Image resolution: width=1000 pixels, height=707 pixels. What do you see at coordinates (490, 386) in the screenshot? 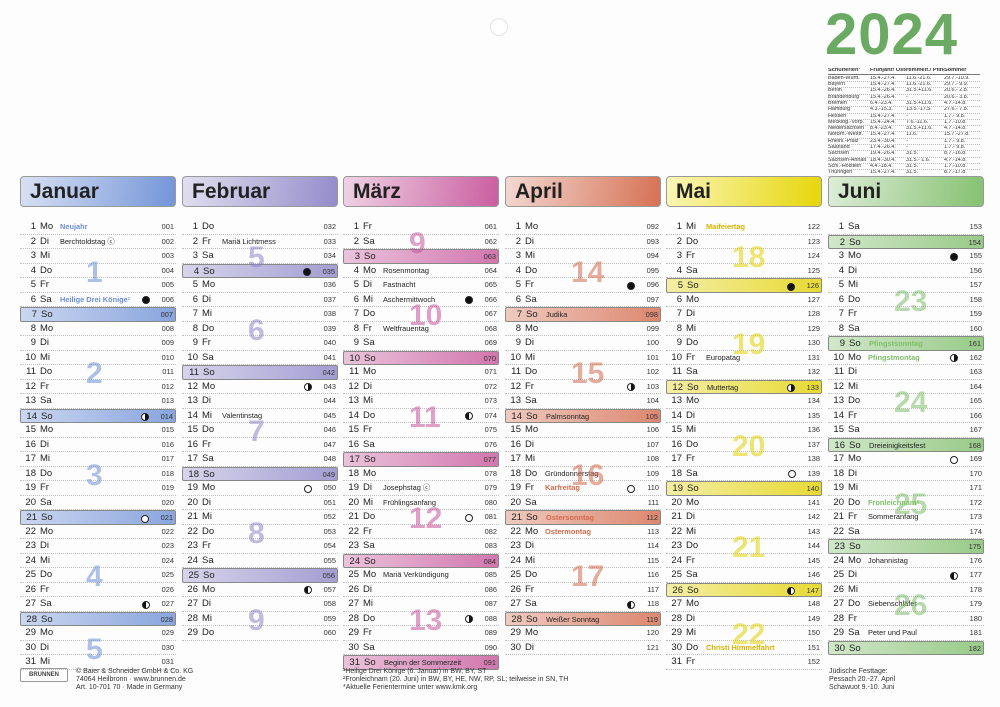
I see `day-of-year: 072` at bounding box center [490, 386].